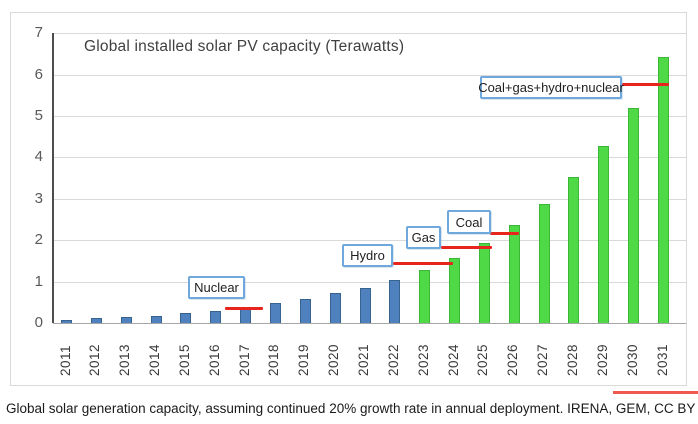 The height and width of the screenshot is (424, 698). What do you see at coordinates (483, 359) in the screenshot?
I see `year-label-2025: 2025` at bounding box center [483, 359].